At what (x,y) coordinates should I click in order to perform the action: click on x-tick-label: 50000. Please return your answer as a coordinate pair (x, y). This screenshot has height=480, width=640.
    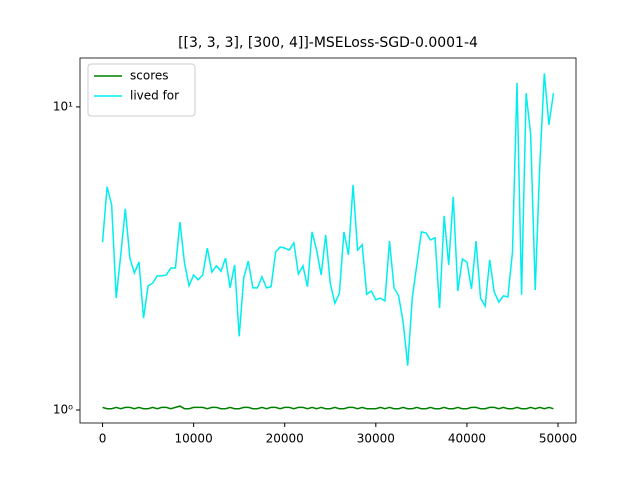
    Looking at the image, I should click on (558, 439).